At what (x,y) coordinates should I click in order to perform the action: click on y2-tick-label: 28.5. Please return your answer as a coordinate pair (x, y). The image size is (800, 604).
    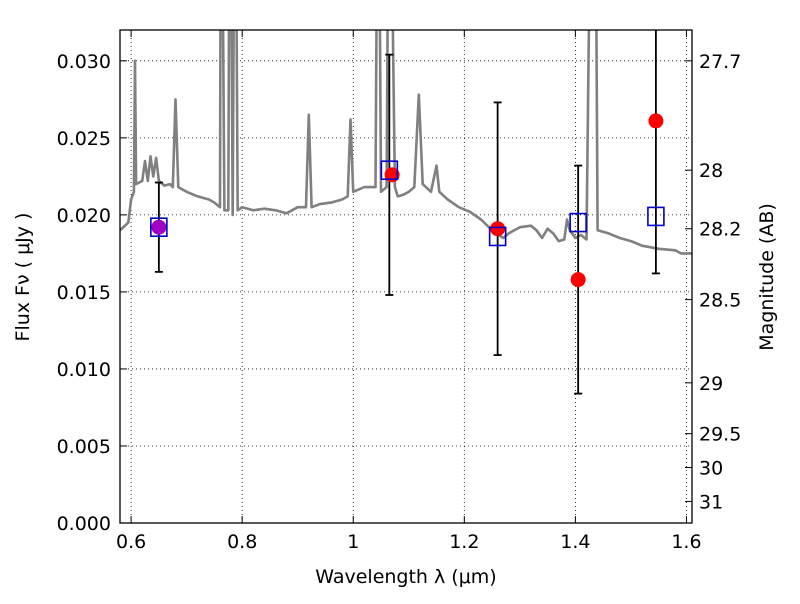
    Looking at the image, I should click on (720, 301).